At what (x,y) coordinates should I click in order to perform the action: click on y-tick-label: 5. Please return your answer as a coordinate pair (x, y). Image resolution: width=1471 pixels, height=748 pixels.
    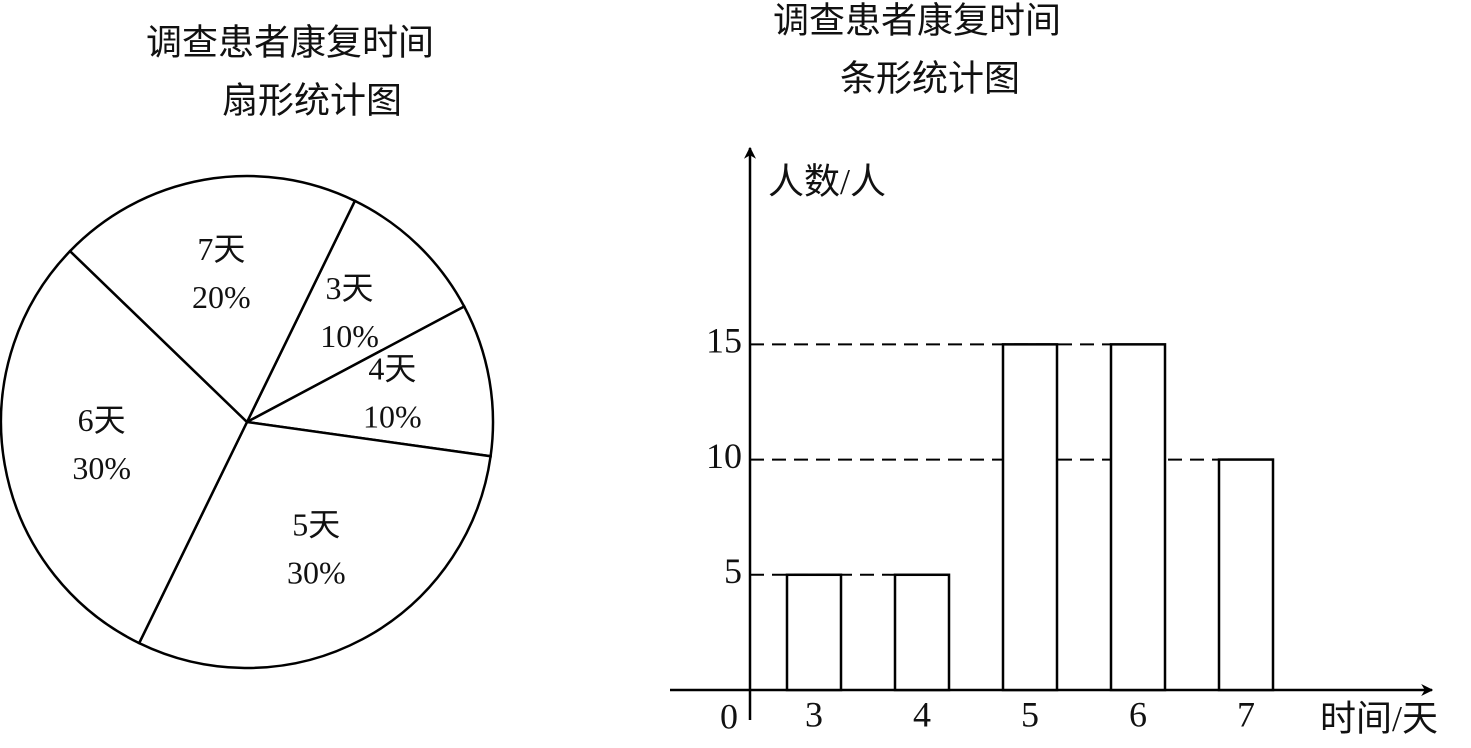
    Looking at the image, I should click on (733, 571).